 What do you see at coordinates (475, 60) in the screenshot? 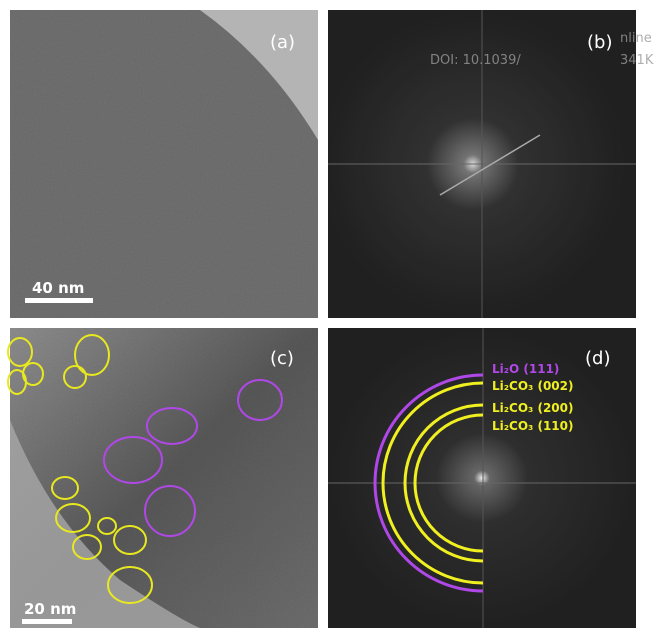
I see `watermark: DOI: 10.1039/` at bounding box center [475, 60].